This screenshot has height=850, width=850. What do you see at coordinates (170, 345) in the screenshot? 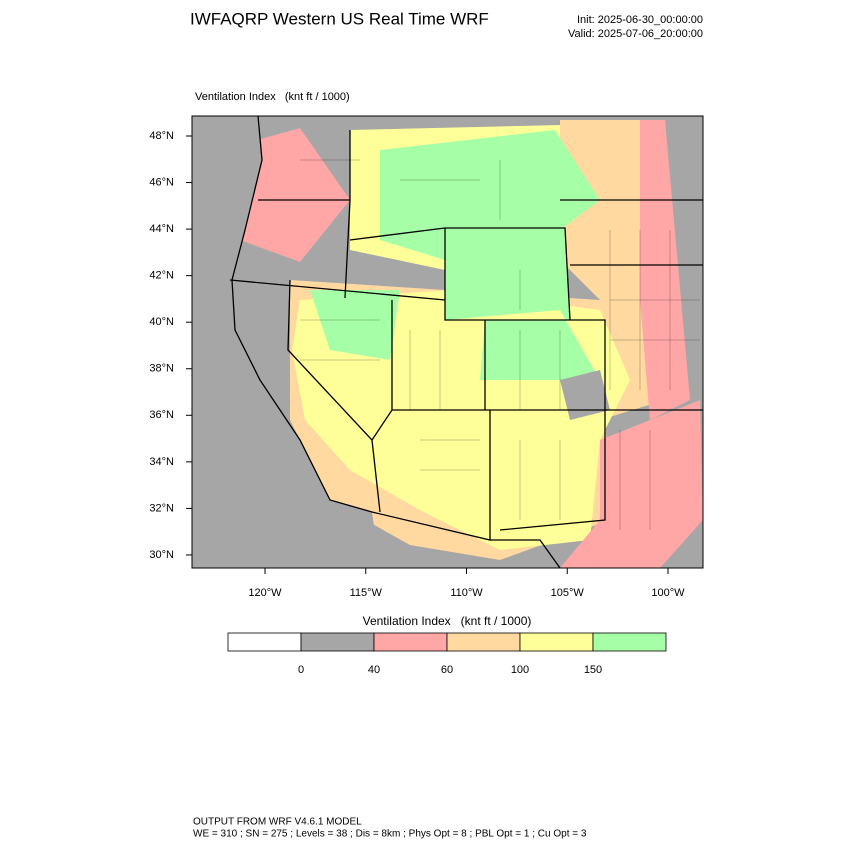
I see `lat-labels: 48°N 46°N 44°N 42°N 40°N 38°N 36°N 34°N 32°N 30°N` at bounding box center [170, 345].